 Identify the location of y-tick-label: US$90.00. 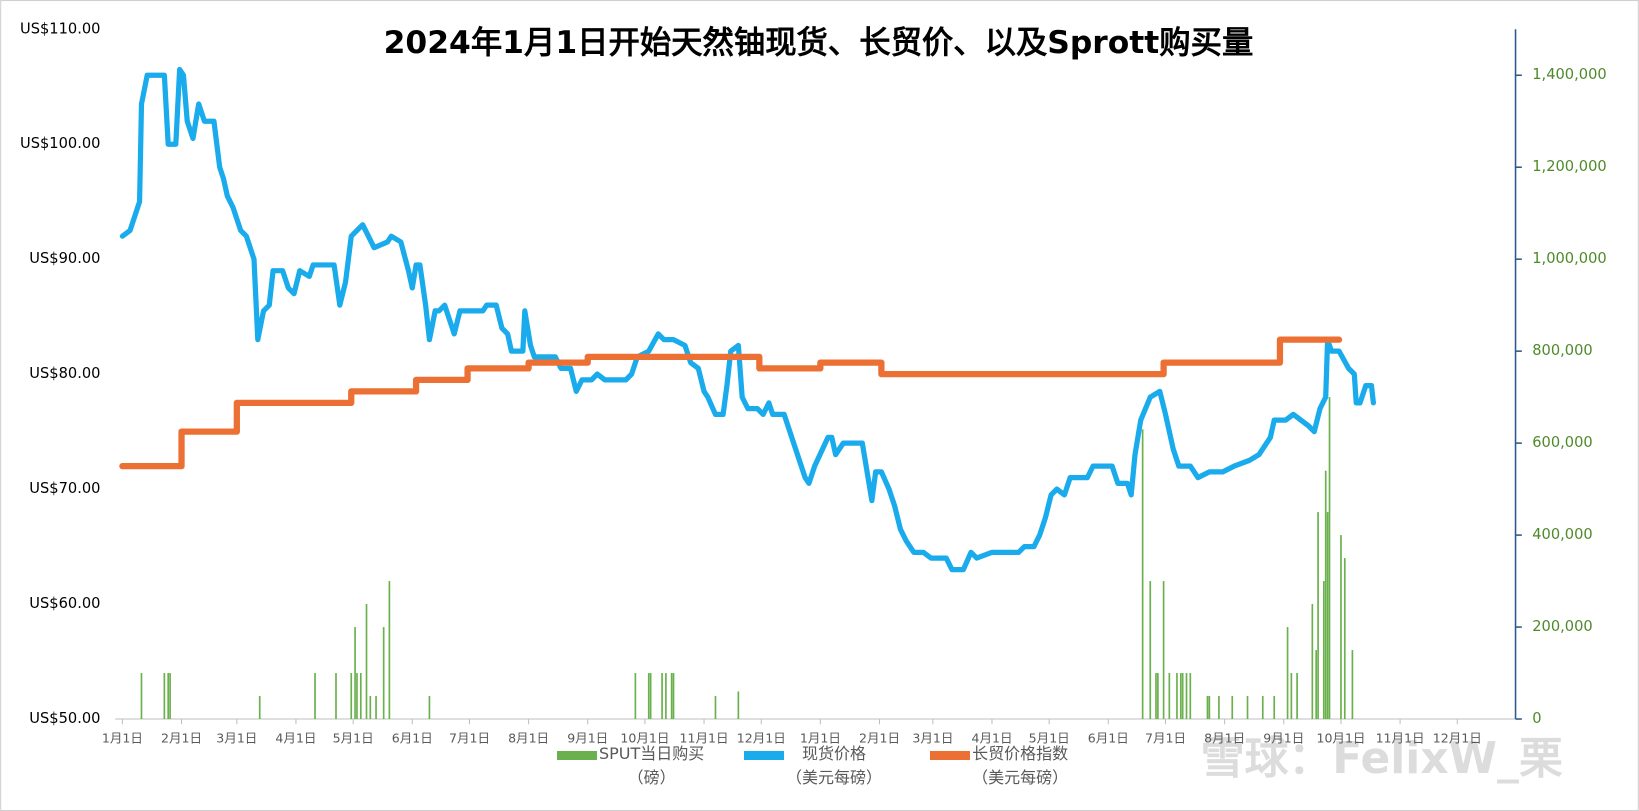
(64, 258).